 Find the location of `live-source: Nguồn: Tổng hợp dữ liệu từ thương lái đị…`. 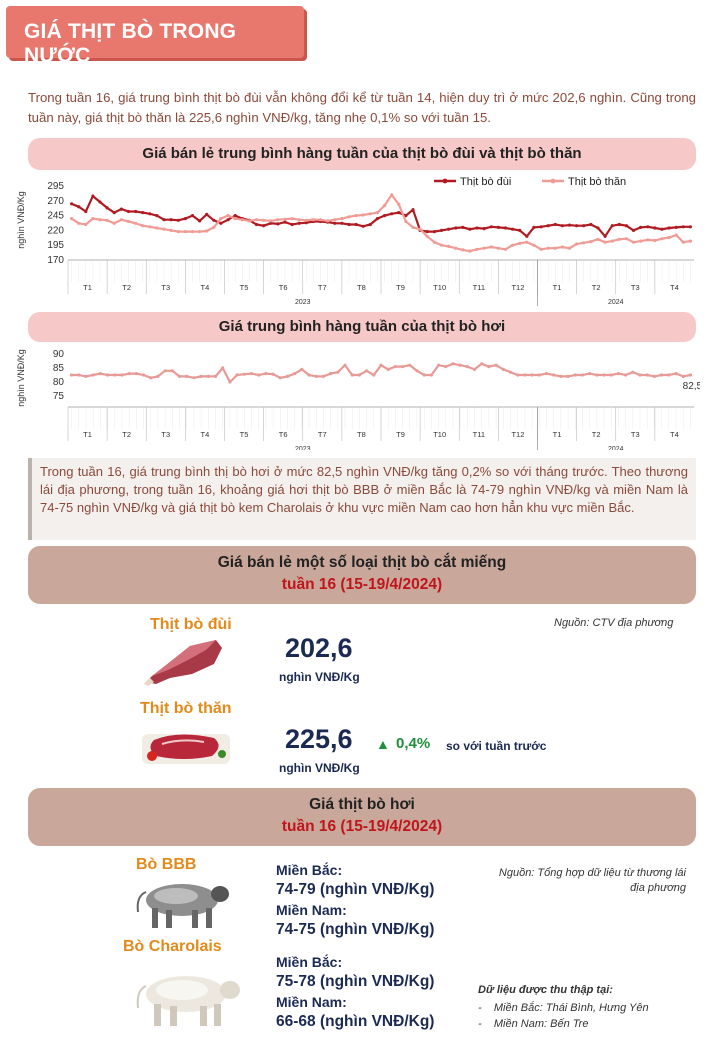

live-source: Nguồn: Tổng hợp dữ liệu từ thương lái đị… is located at coordinates (592, 880).